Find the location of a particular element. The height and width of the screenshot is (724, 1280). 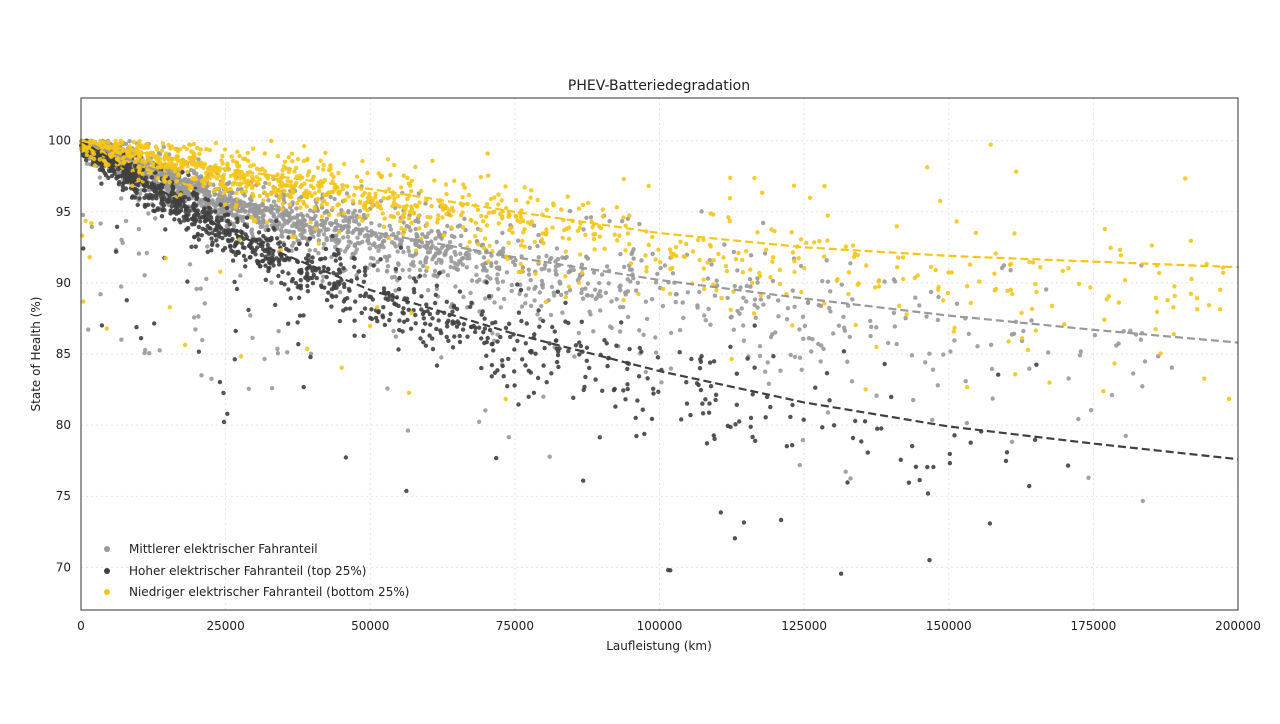

x-tick-label: 175000 is located at coordinates (1093, 626).